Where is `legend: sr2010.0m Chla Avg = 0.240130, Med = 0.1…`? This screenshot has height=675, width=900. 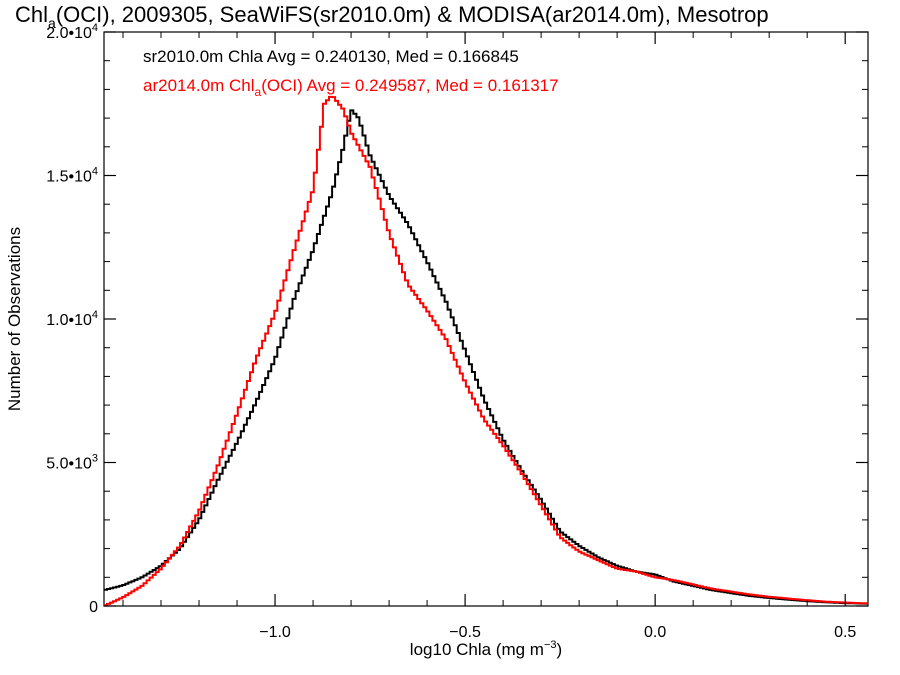
legend: sr2010.0m Chla Avg = 0.240130, Med = 0.1… is located at coordinates (351, 73).